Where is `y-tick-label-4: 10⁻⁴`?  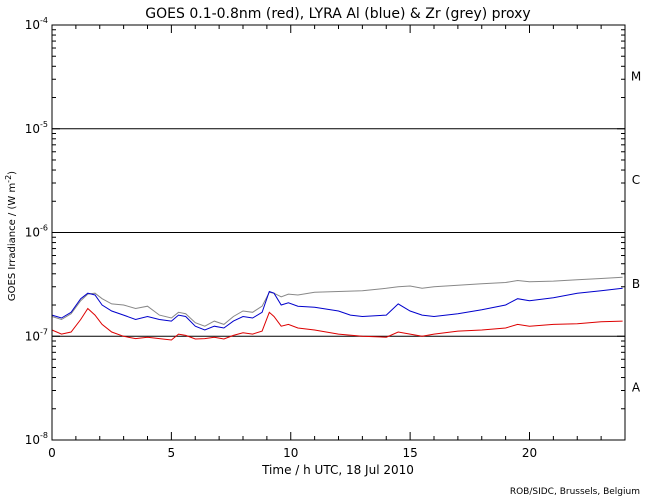
y-tick-label-4: 10⁻⁴ is located at coordinates (36, 24).